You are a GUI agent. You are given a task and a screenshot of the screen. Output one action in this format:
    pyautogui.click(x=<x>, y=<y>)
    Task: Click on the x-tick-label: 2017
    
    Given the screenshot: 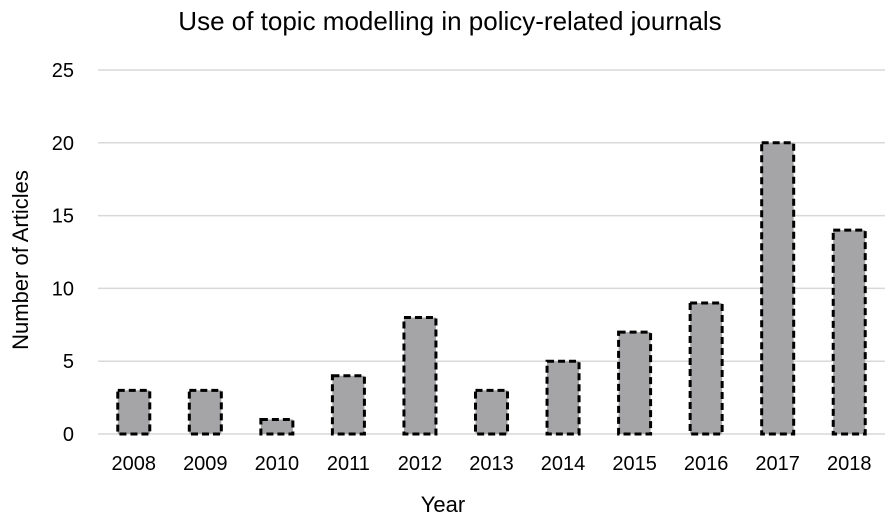 What is the action you would take?
    pyautogui.click(x=777, y=464)
    